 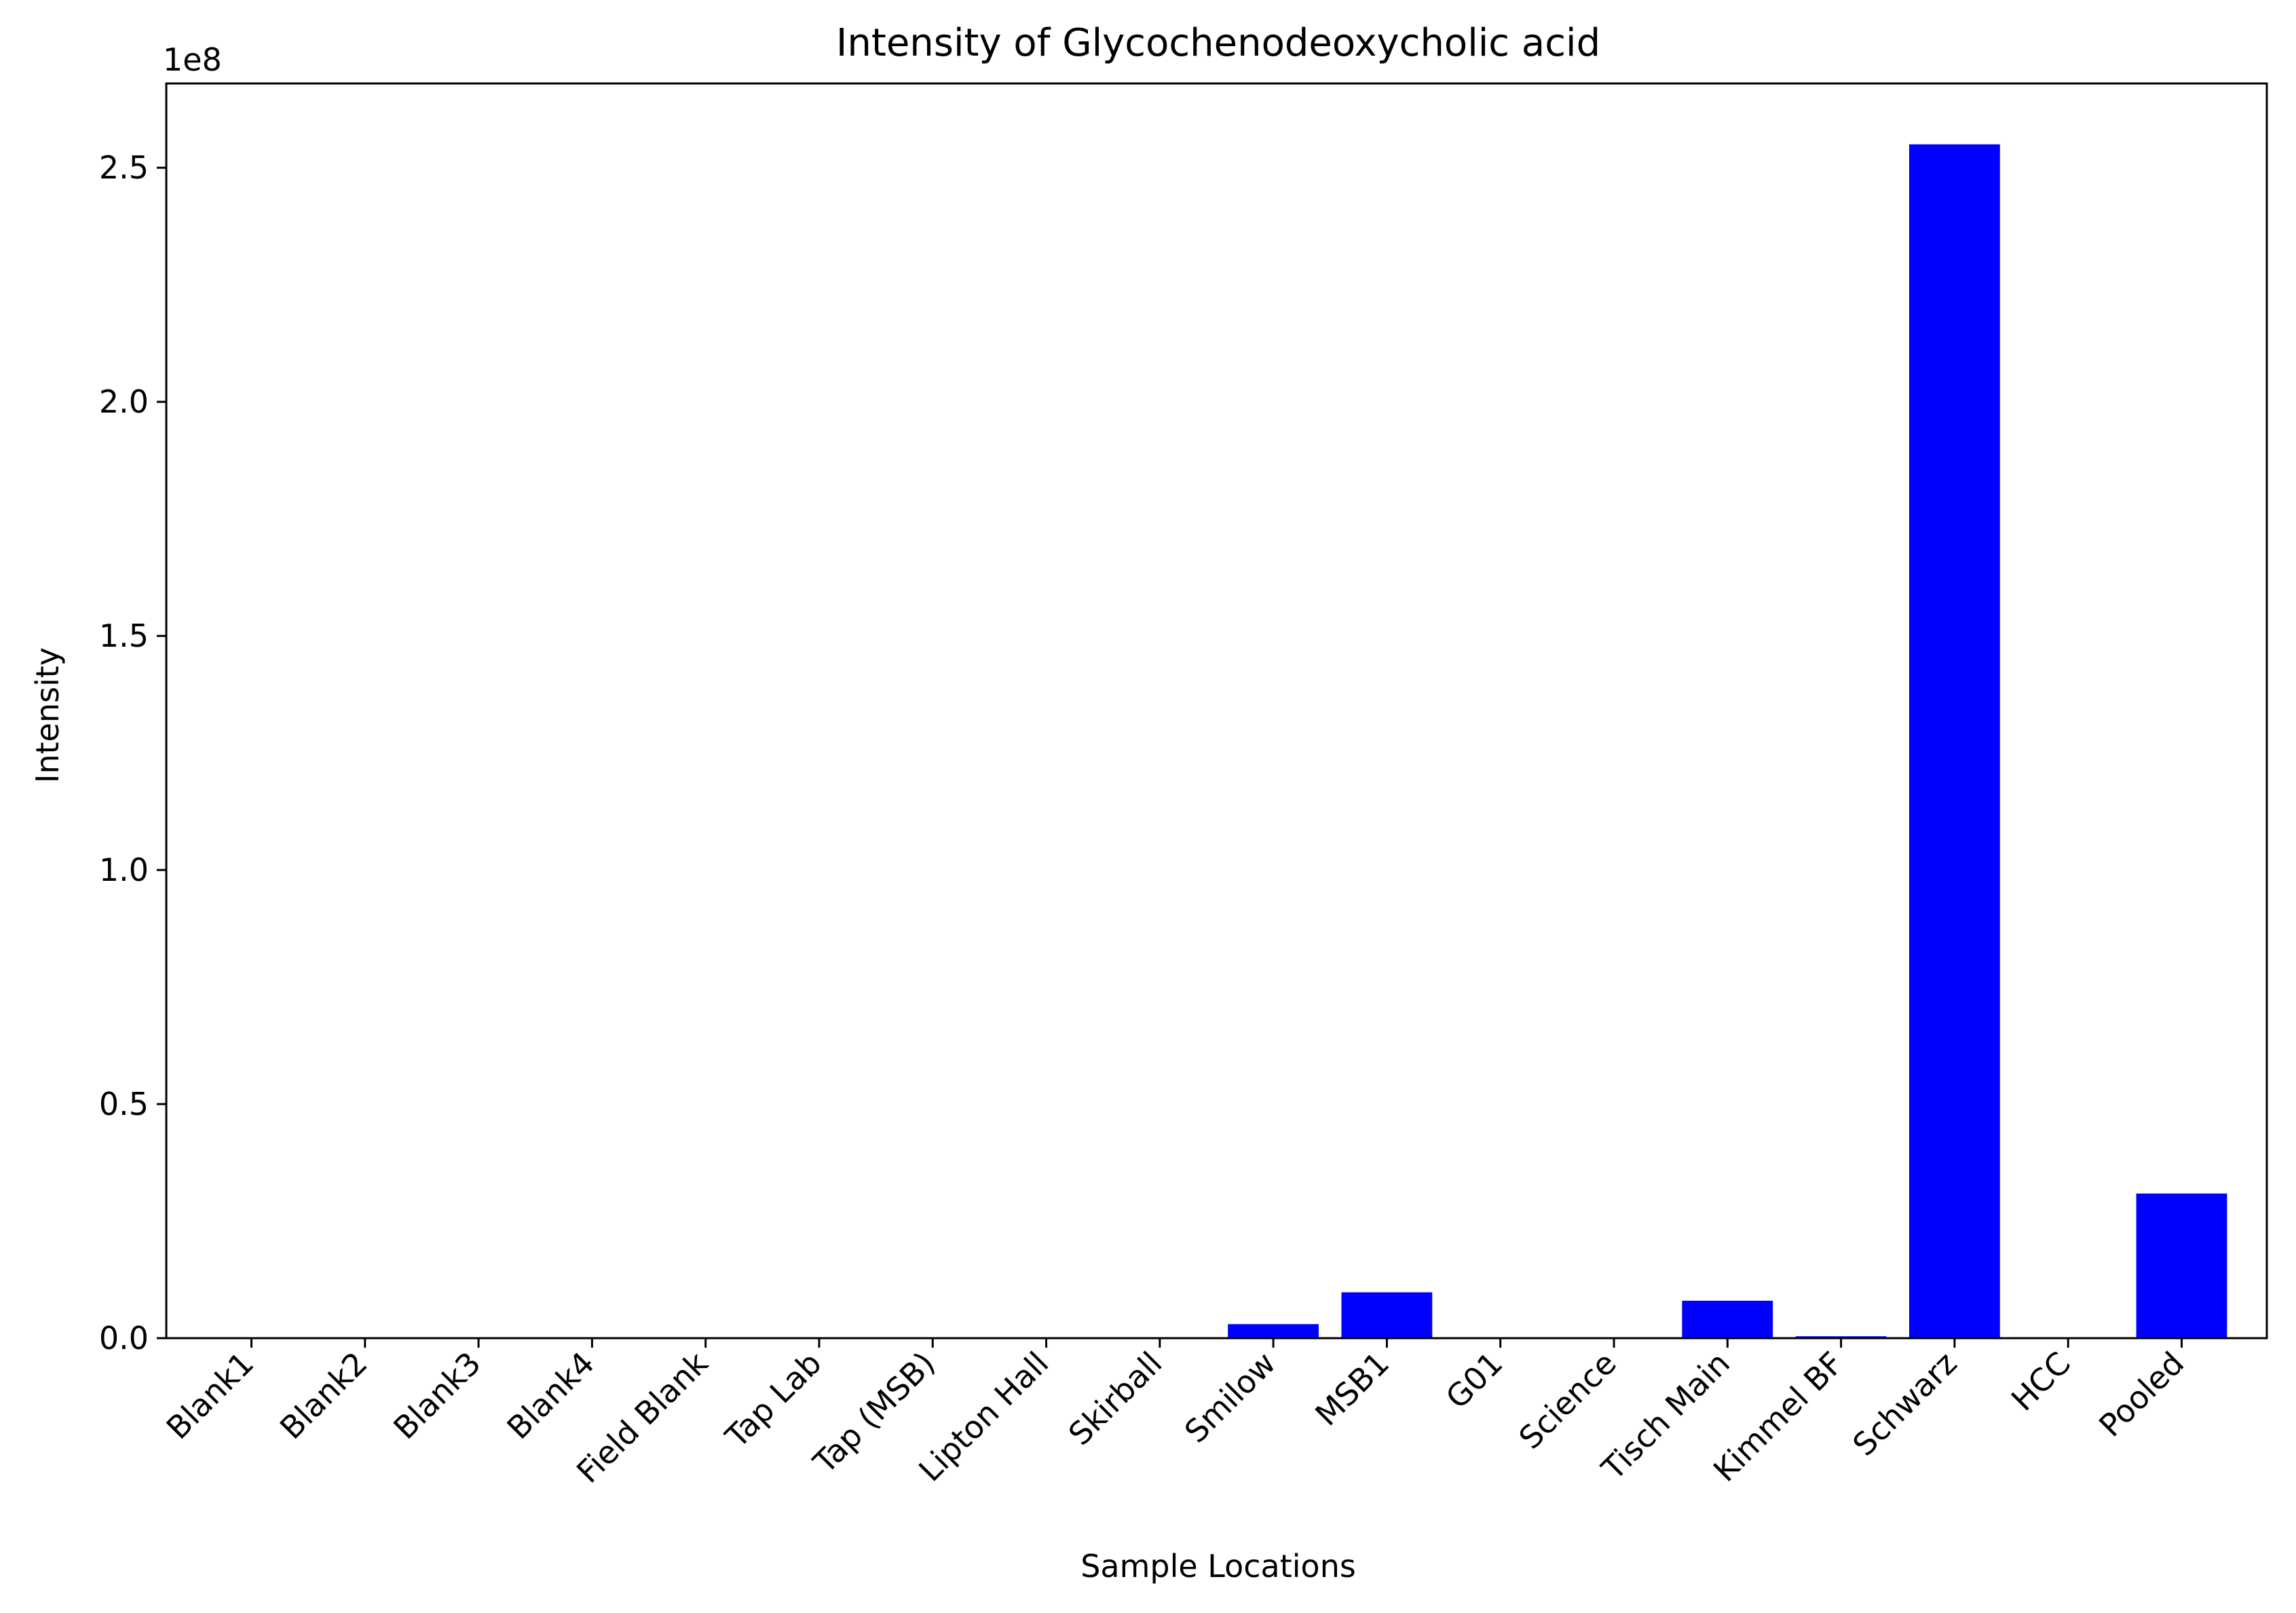 I want to click on x-tick-label: Pooled, so click(x=2141, y=1394).